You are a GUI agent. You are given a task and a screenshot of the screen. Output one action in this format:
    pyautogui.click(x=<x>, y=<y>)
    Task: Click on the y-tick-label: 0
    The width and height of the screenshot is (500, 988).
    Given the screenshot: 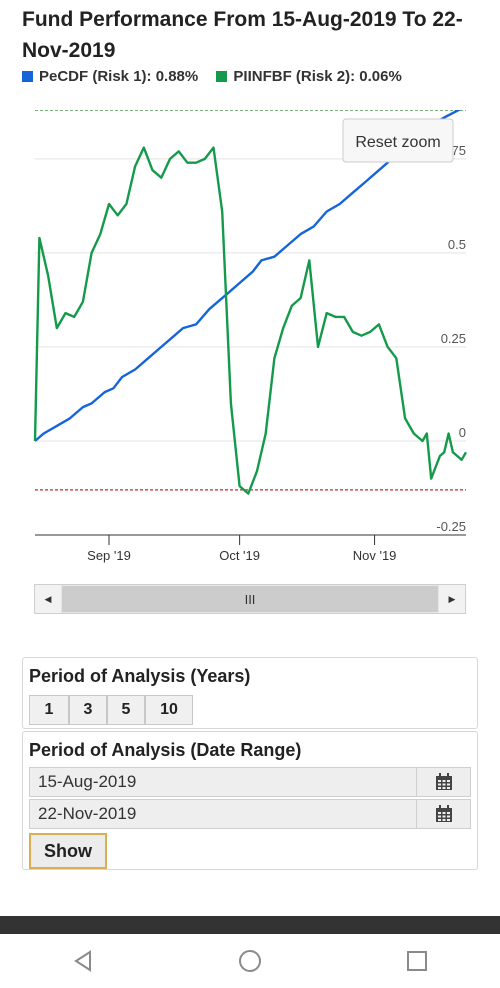 What is the action you would take?
    pyautogui.click(x=462, y=432)
    